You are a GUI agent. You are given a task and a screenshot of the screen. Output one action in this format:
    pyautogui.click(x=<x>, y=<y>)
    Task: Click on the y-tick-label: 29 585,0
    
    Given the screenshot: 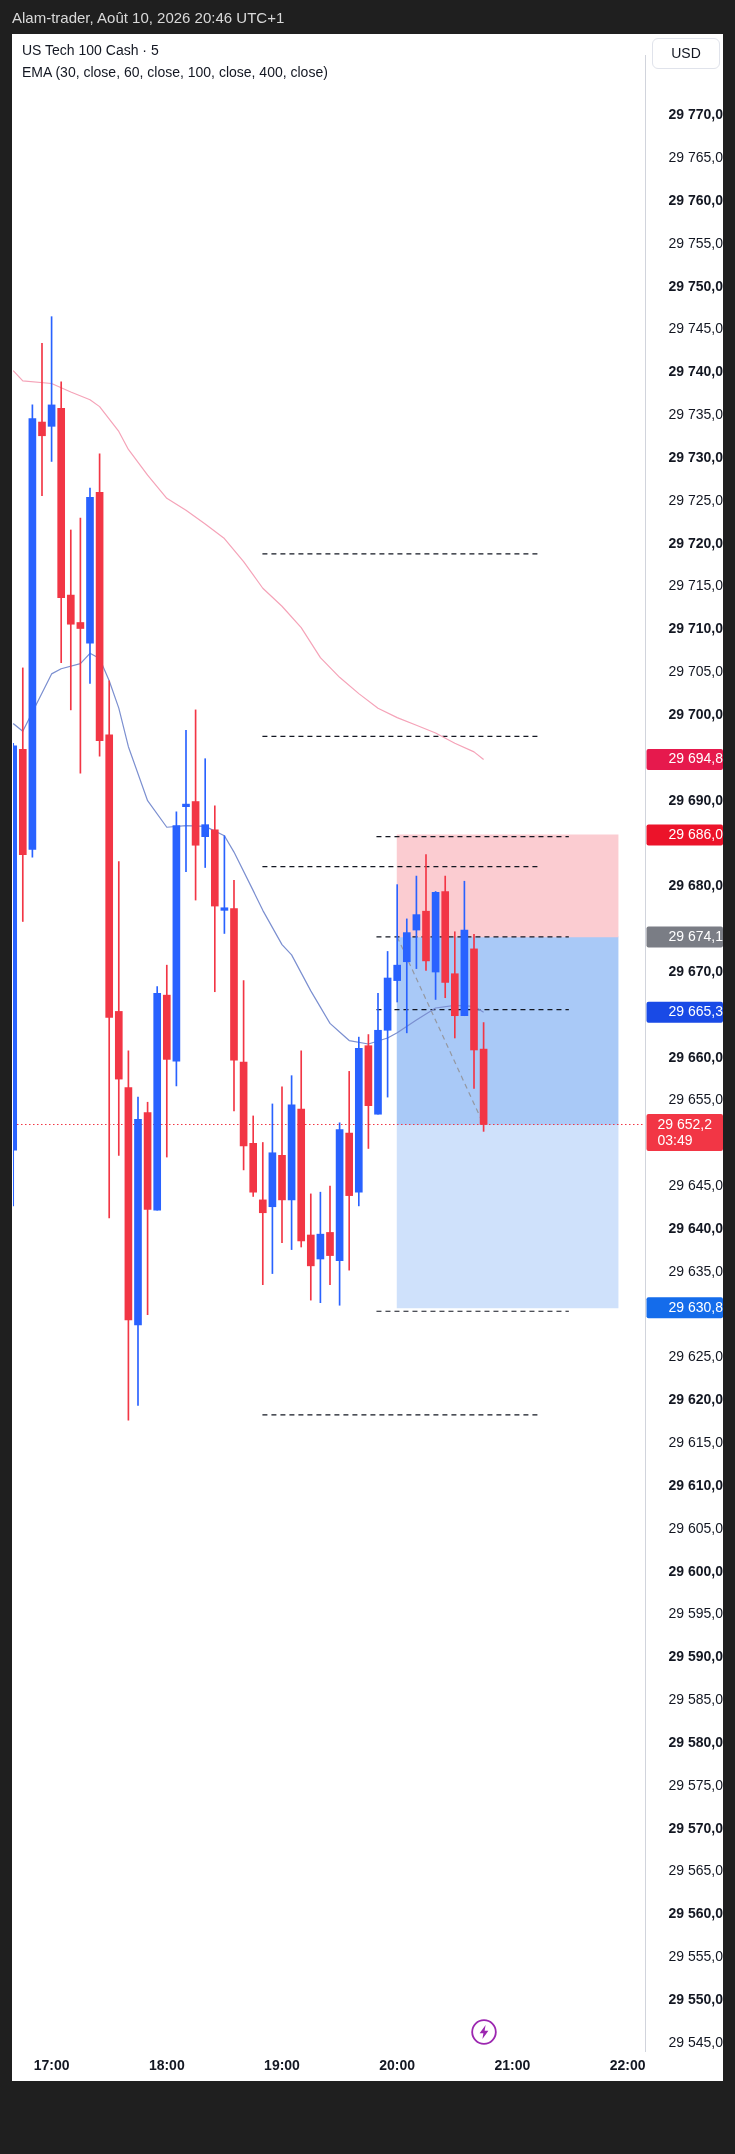 What is the action you would take?
    pyautogui.click(x=696, y=1699)
    